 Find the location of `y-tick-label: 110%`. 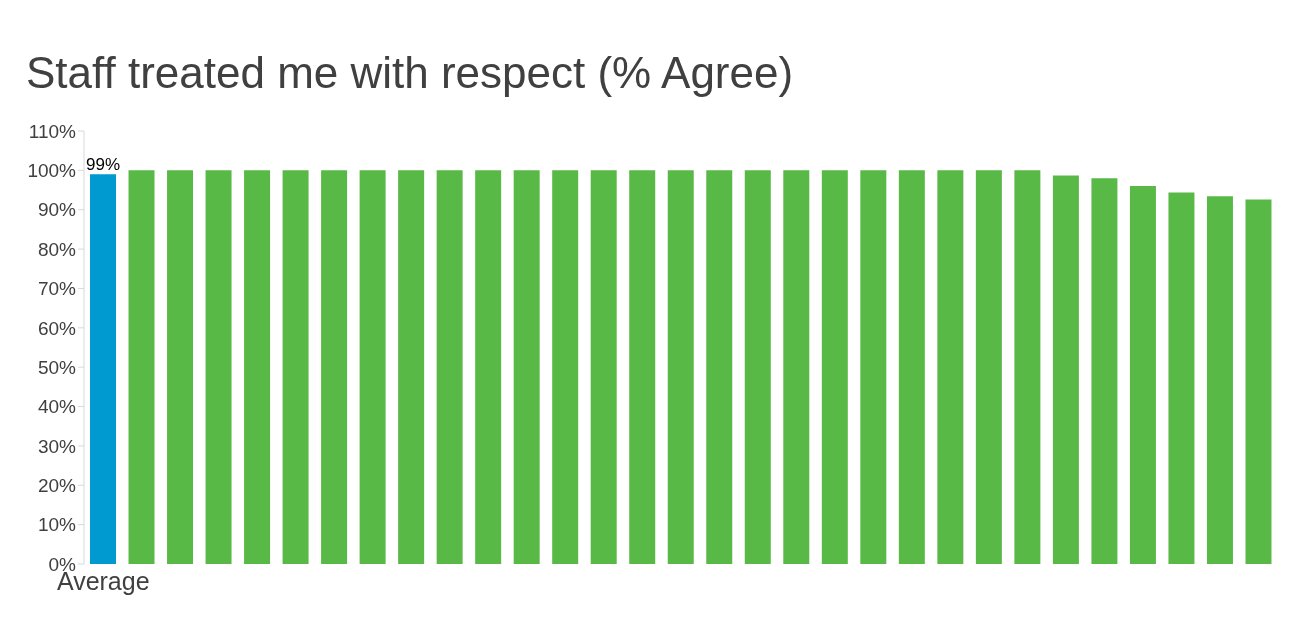

y-tick-label: 110% is located at coordinates (52, 131).